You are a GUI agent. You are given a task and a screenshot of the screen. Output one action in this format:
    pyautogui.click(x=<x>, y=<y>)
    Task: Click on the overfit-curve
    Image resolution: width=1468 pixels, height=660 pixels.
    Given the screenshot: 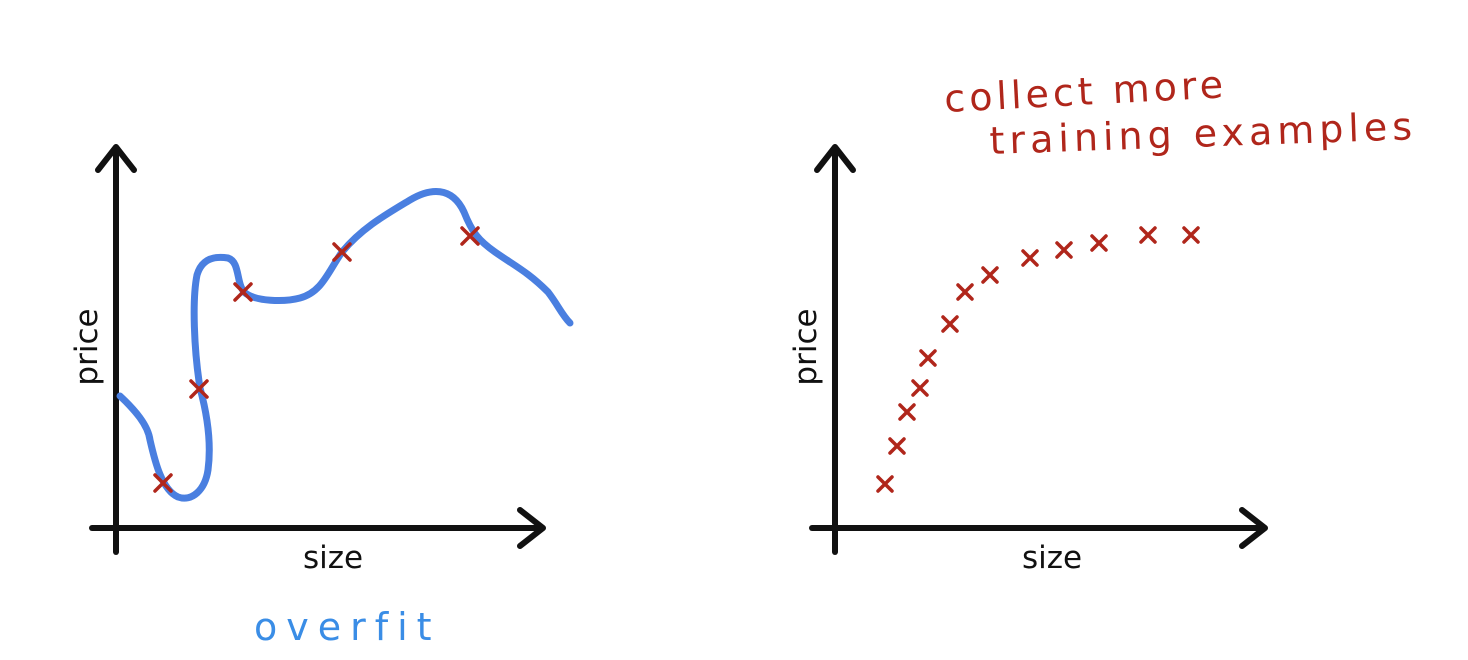 What is the action you would take?
    pyautogui.click(x=345, y=345)
    